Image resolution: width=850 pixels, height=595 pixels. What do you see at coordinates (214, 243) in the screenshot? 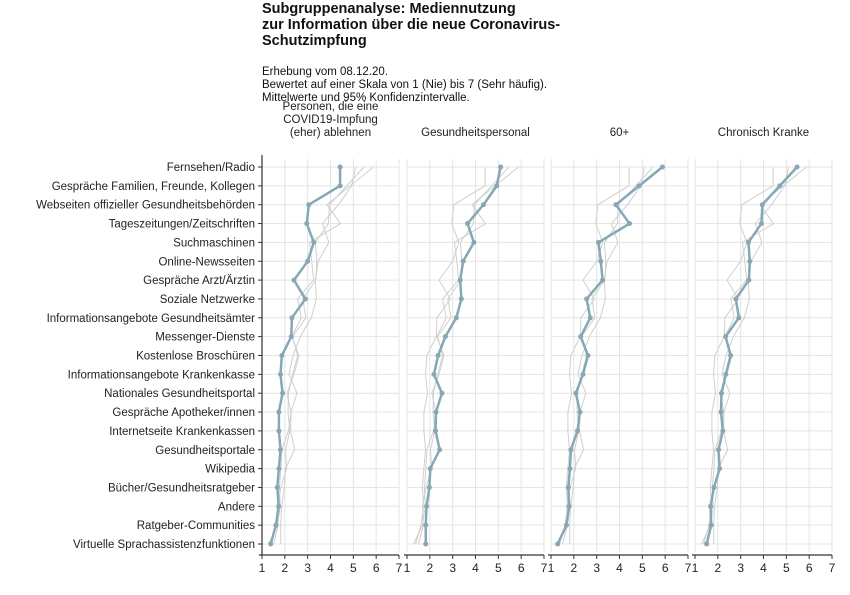
I see `category-label: Suchmaschinen` at bounding box center [214, 243].